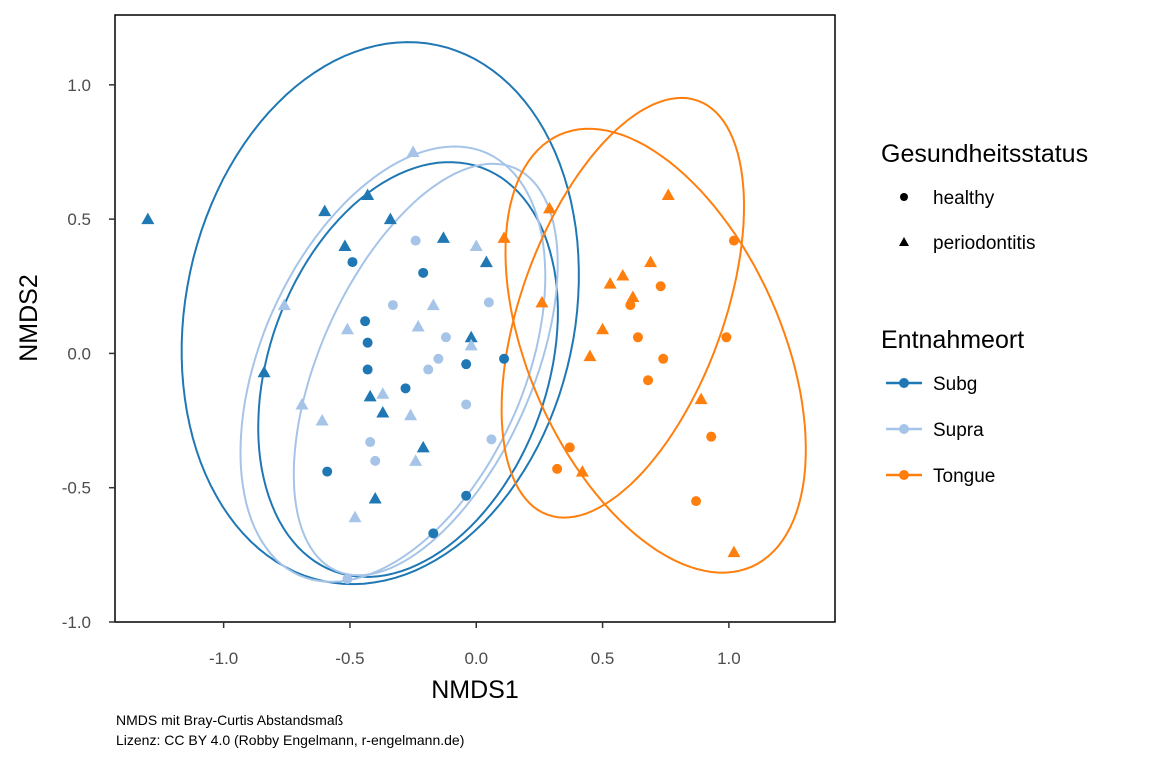 The width and height of the screenshot is (1152, 768). I want to click on y-tick-label: -1.0, so click(76, 622).